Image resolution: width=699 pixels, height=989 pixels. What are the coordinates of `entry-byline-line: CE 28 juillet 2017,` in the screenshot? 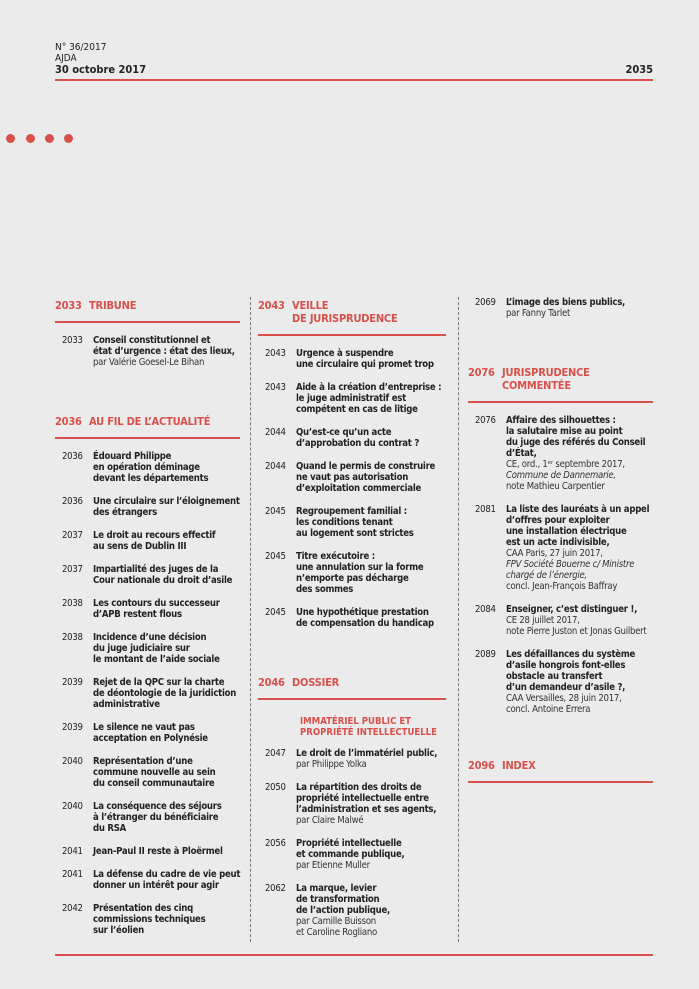 It's located at (543, 620).